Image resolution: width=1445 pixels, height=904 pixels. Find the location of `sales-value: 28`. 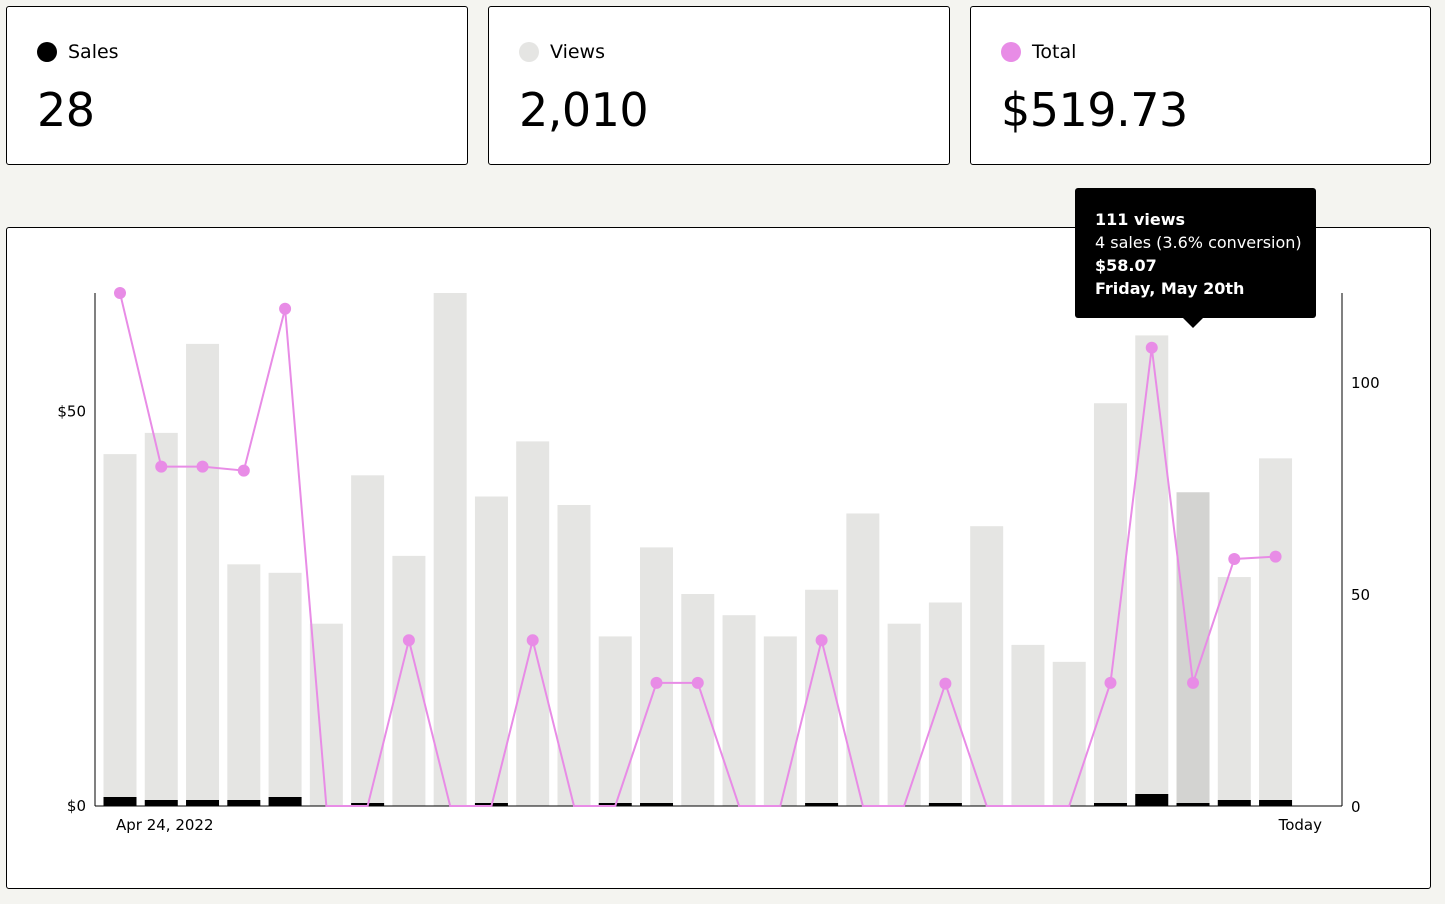

sales-value: 28 is located at coordinates (66, 110).